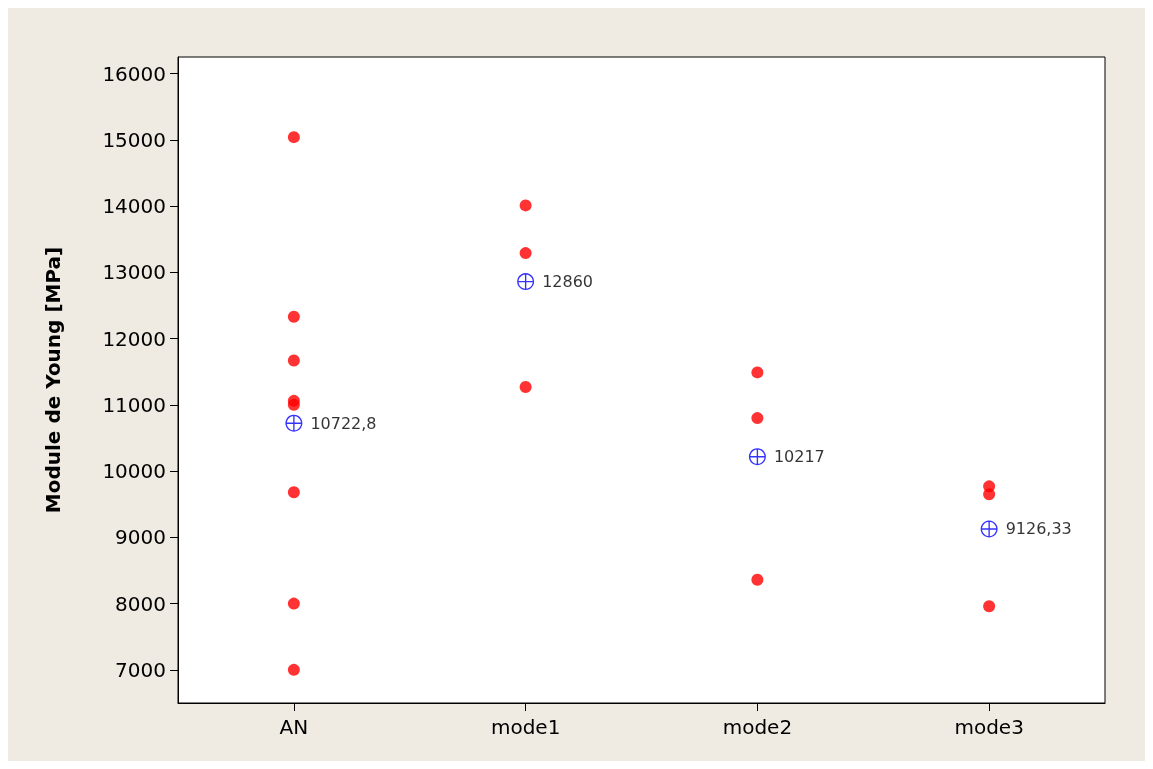 The width and height of the screenshot is (1153, 769). Describe the element at coordinates (140, 603) in the screenshot. I see `y-tick-label: 8000` at that location.